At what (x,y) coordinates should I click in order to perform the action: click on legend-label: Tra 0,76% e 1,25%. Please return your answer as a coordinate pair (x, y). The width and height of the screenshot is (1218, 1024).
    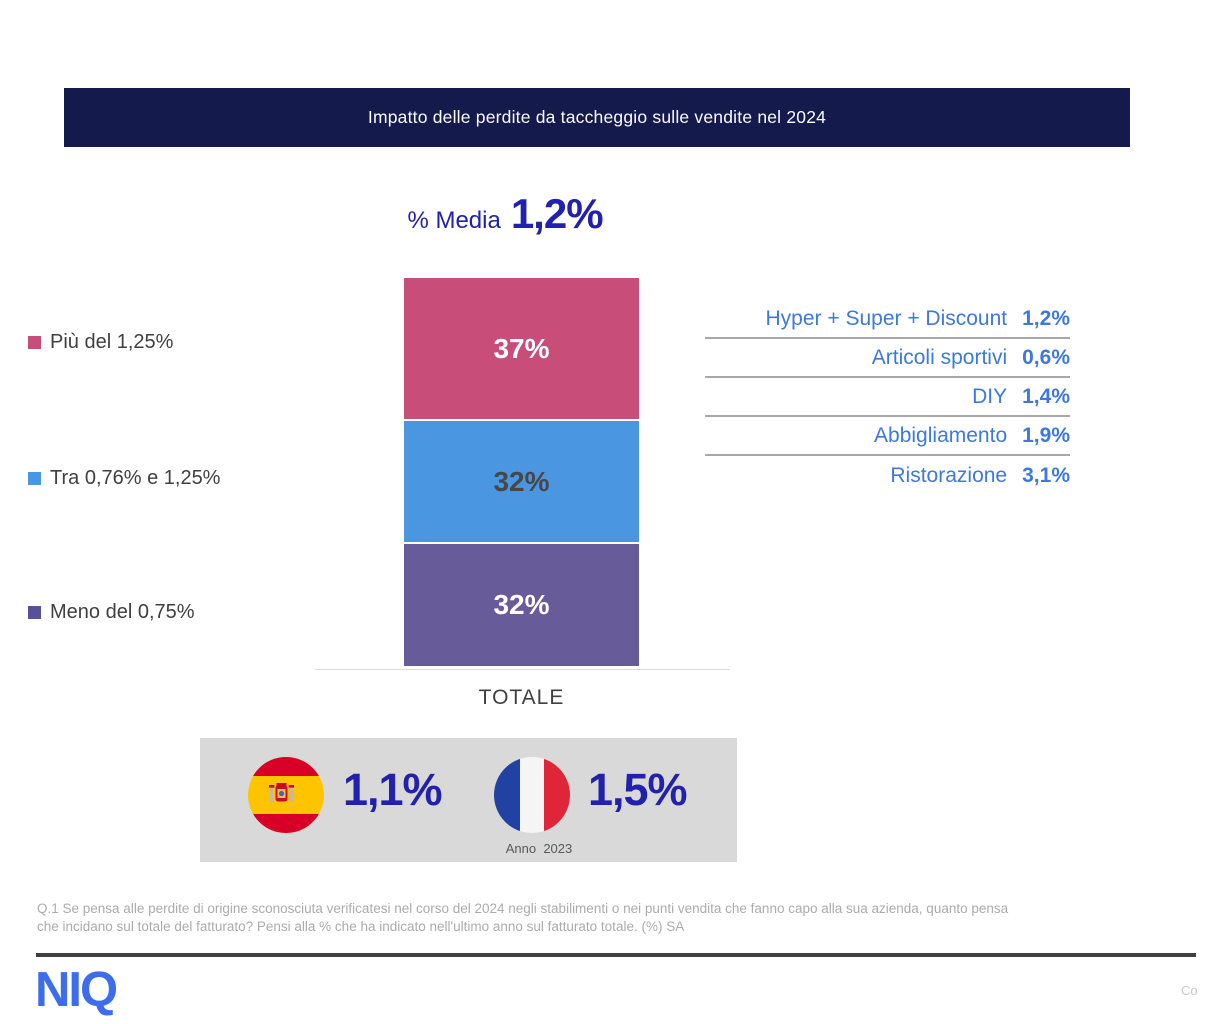
    Looking at the image, I should click on (135, 478).